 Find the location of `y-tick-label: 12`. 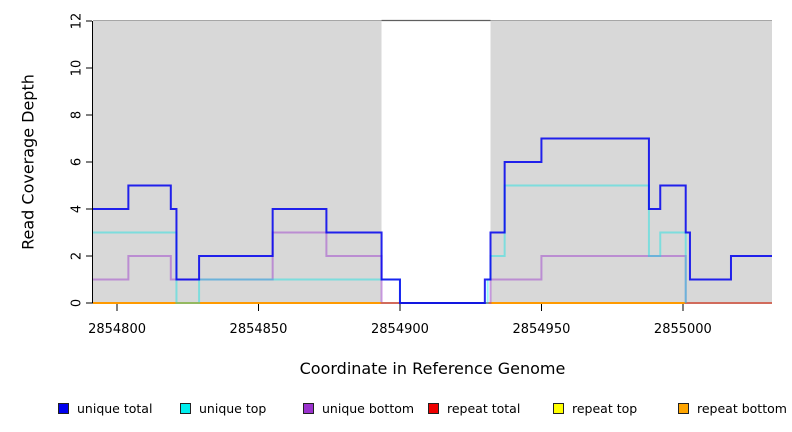

y-tick-label: 12 is located at coordinates (77, 21).